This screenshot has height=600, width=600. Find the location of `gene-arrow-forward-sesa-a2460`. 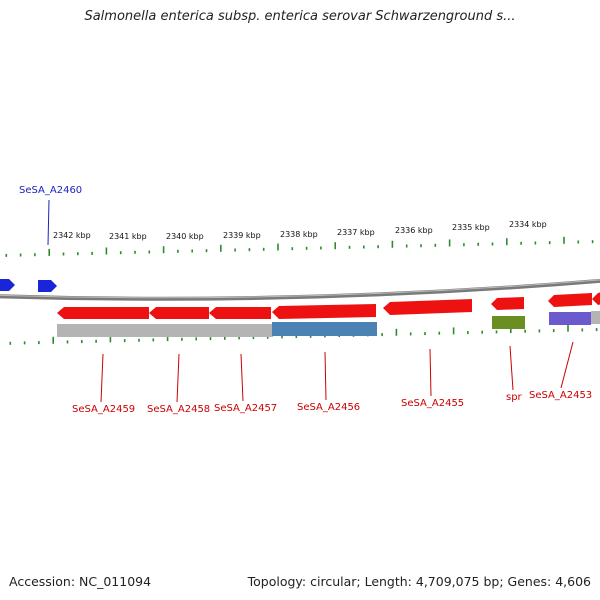

gene-arrow-forward-sesa-a2460 is located at coordinates (47, 286).